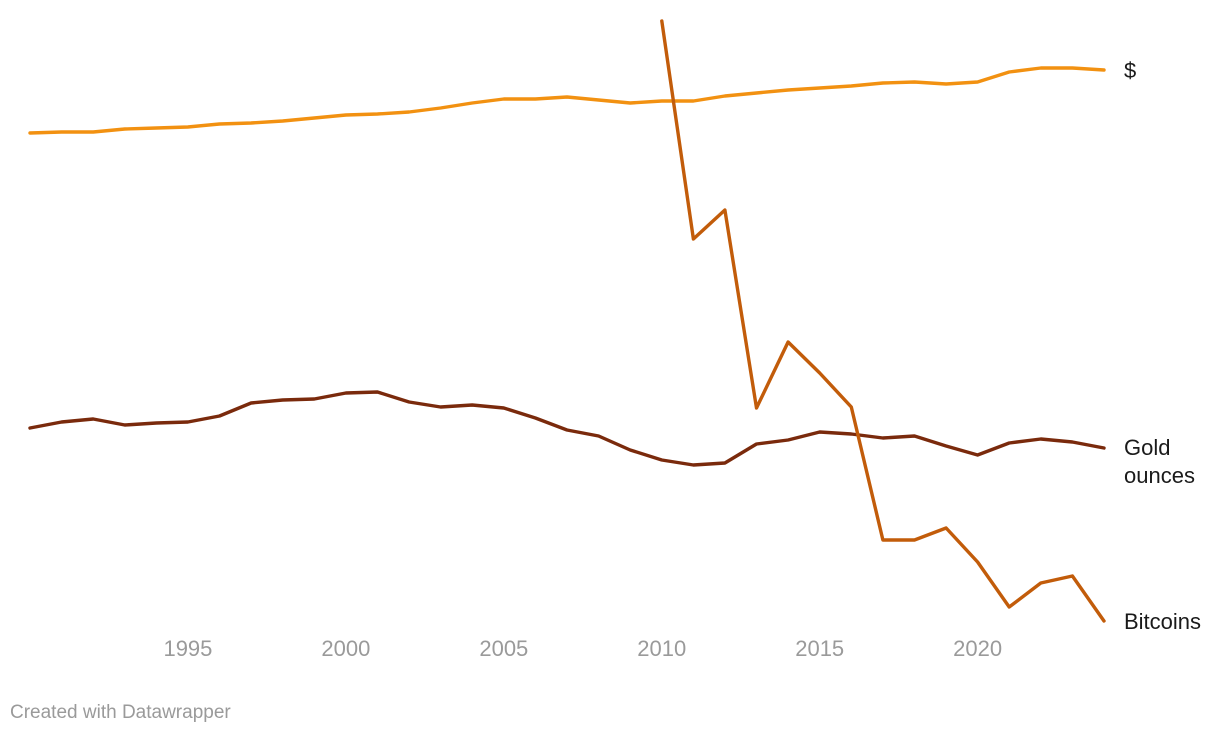 The width and height of the screenshot is (1220, 738). Describe the element at coordinates (661, 648) in the screenshot. I see `x-tick-label-2010: 2010` at that location.